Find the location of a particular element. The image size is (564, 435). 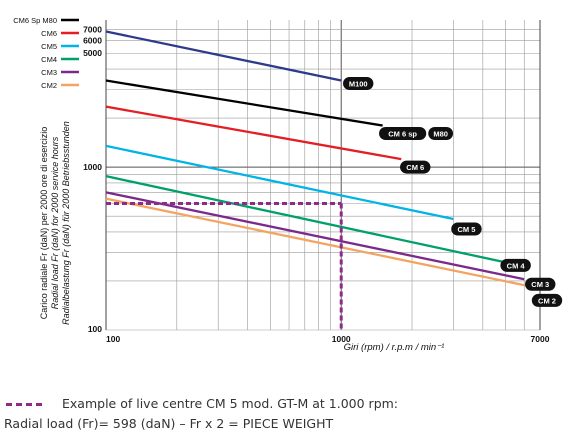

legend-label: CM3 is located at coordinates (49, 72).